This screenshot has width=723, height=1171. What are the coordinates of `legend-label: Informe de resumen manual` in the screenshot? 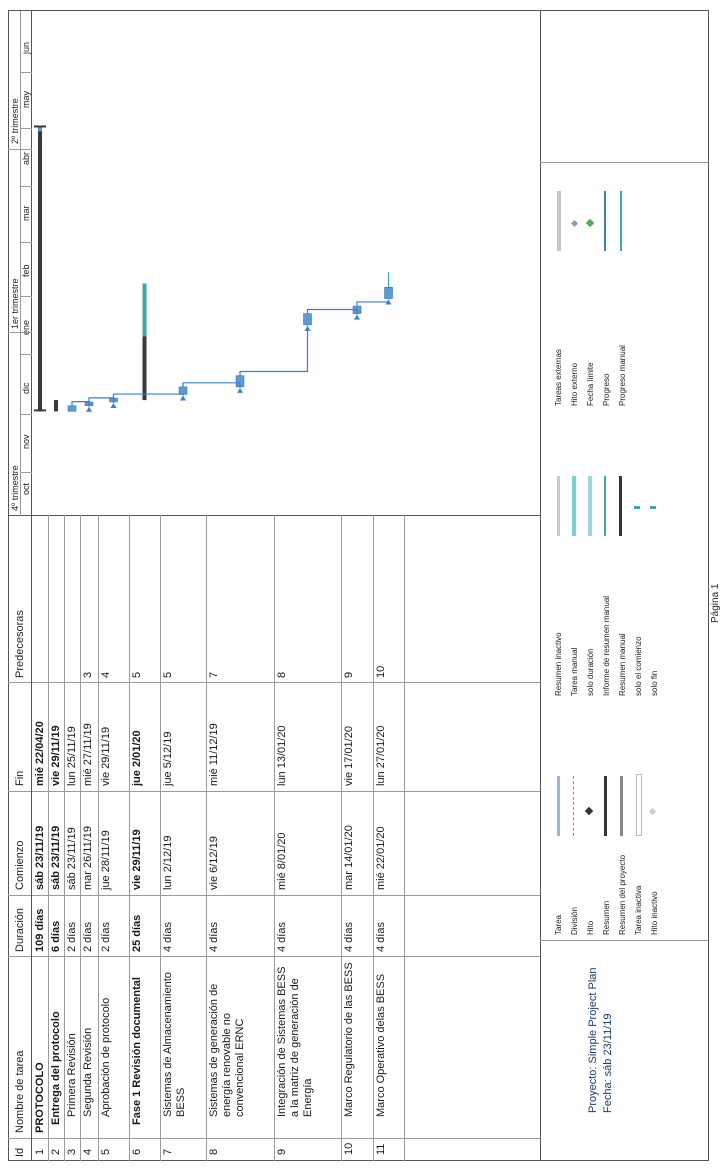 It's located at (606, 645).